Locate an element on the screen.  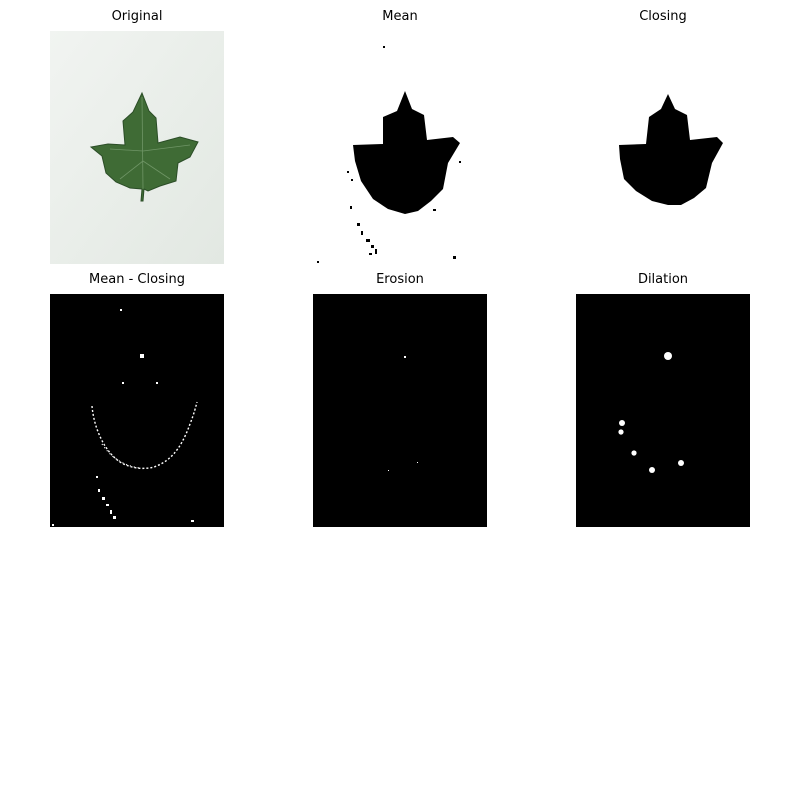
erosion-mask is located at coordinates (400, 410).